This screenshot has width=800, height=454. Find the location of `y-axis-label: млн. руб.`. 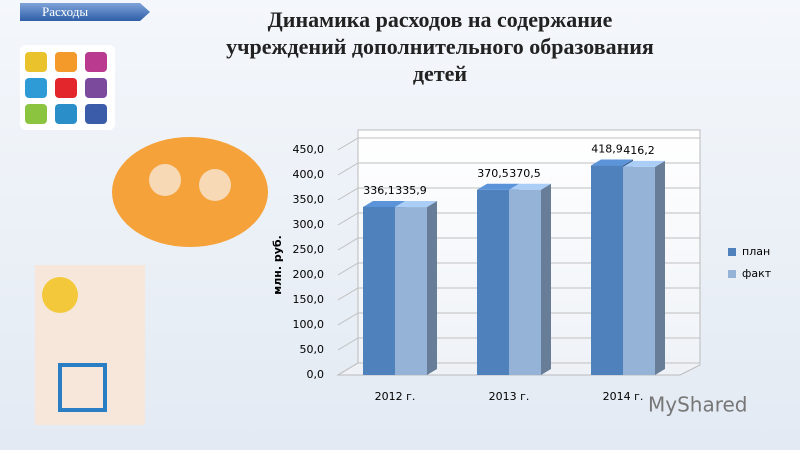

y-axis-label: млн. руб. is located at coordinates (277, 265).